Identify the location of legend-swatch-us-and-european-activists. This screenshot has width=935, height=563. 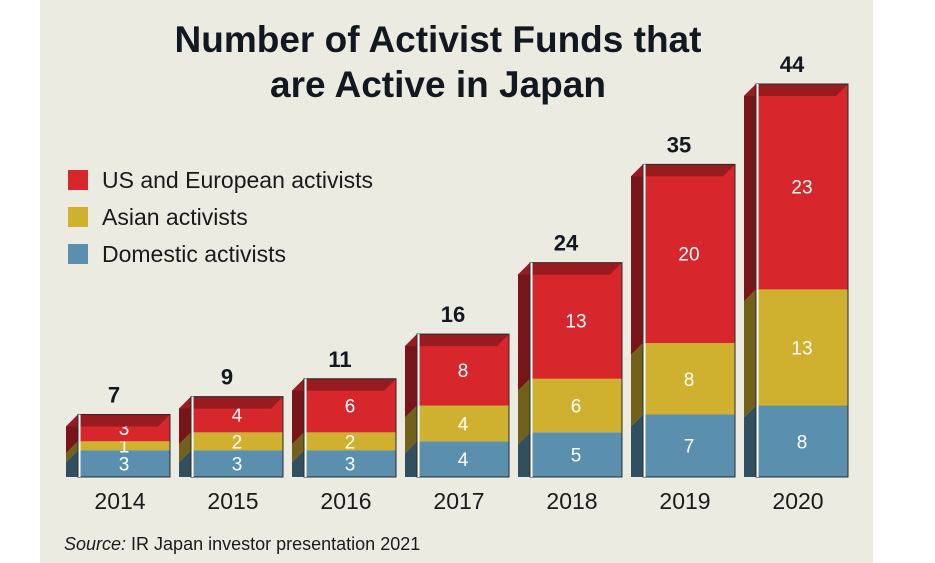
(78, 180).